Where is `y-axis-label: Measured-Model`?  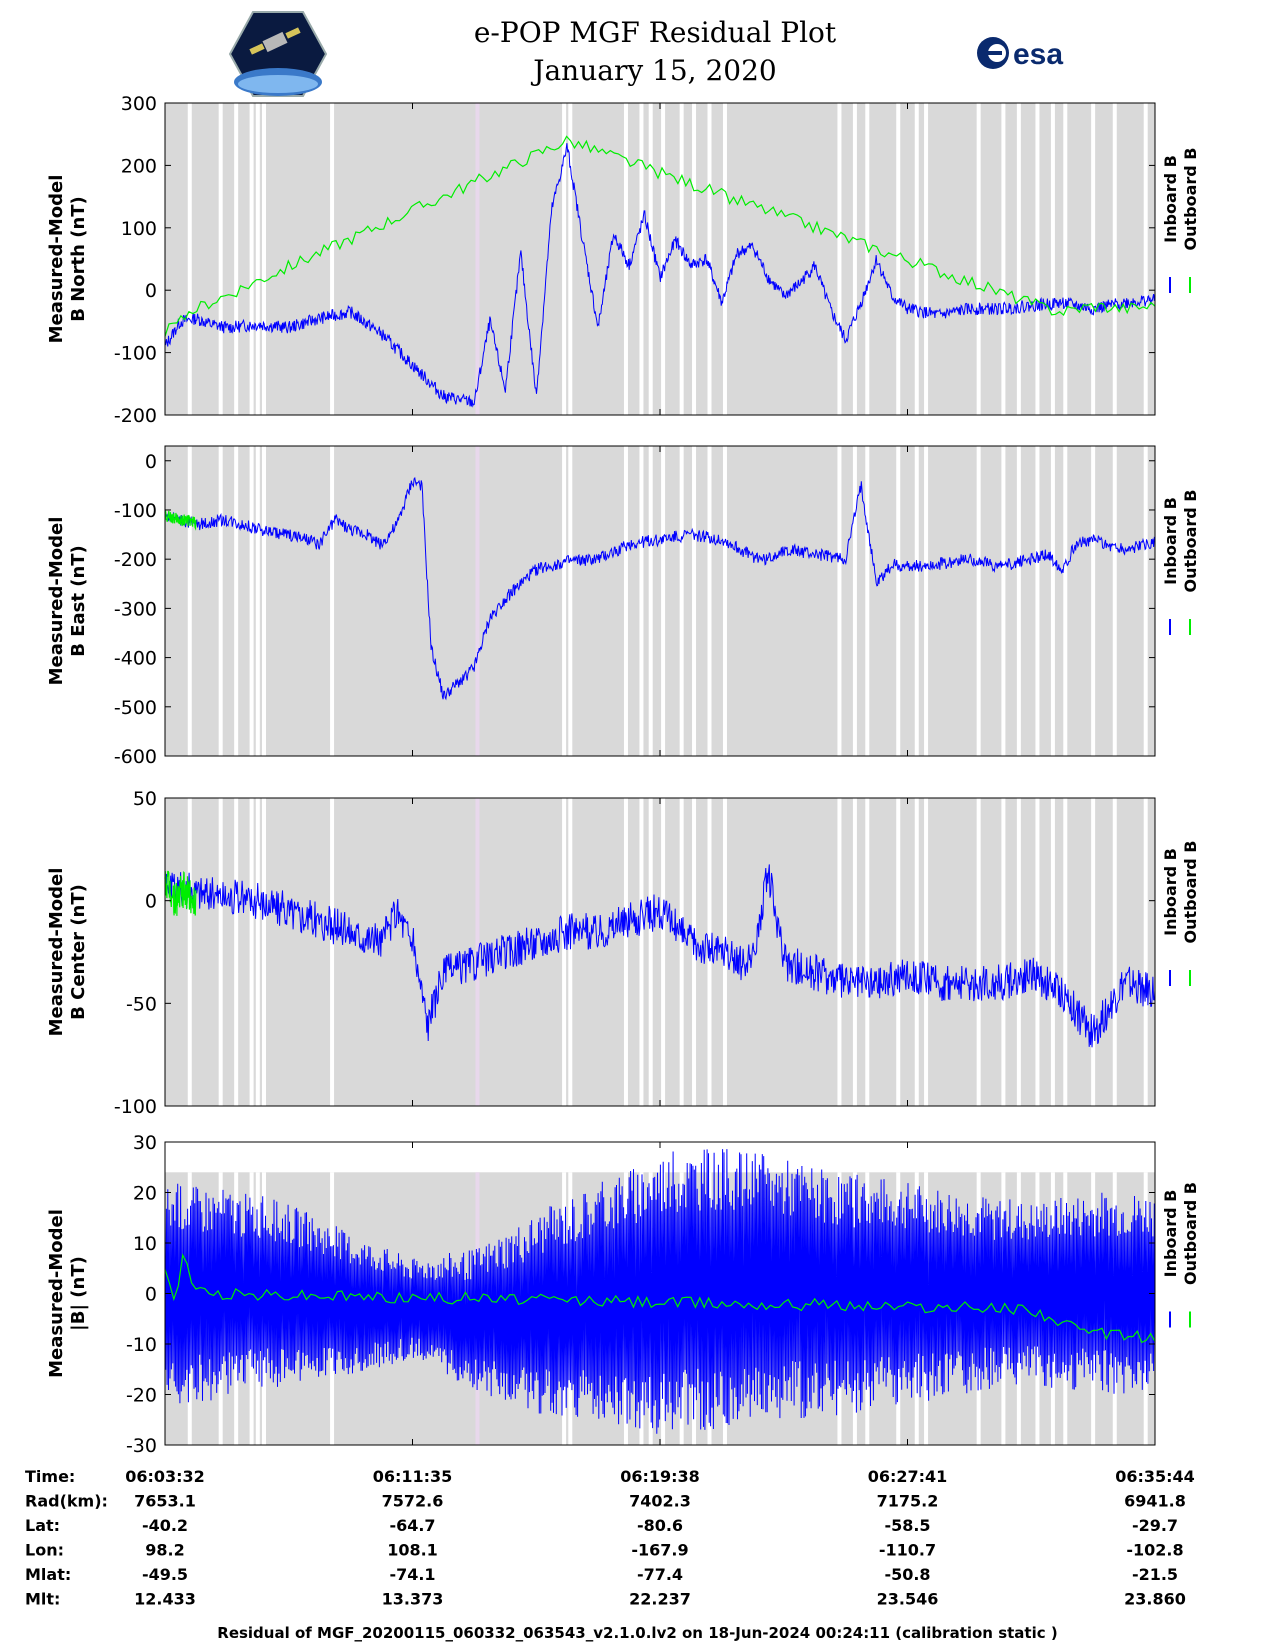
y-axis-label: Measured-Model is located at coordinates (56, 601).